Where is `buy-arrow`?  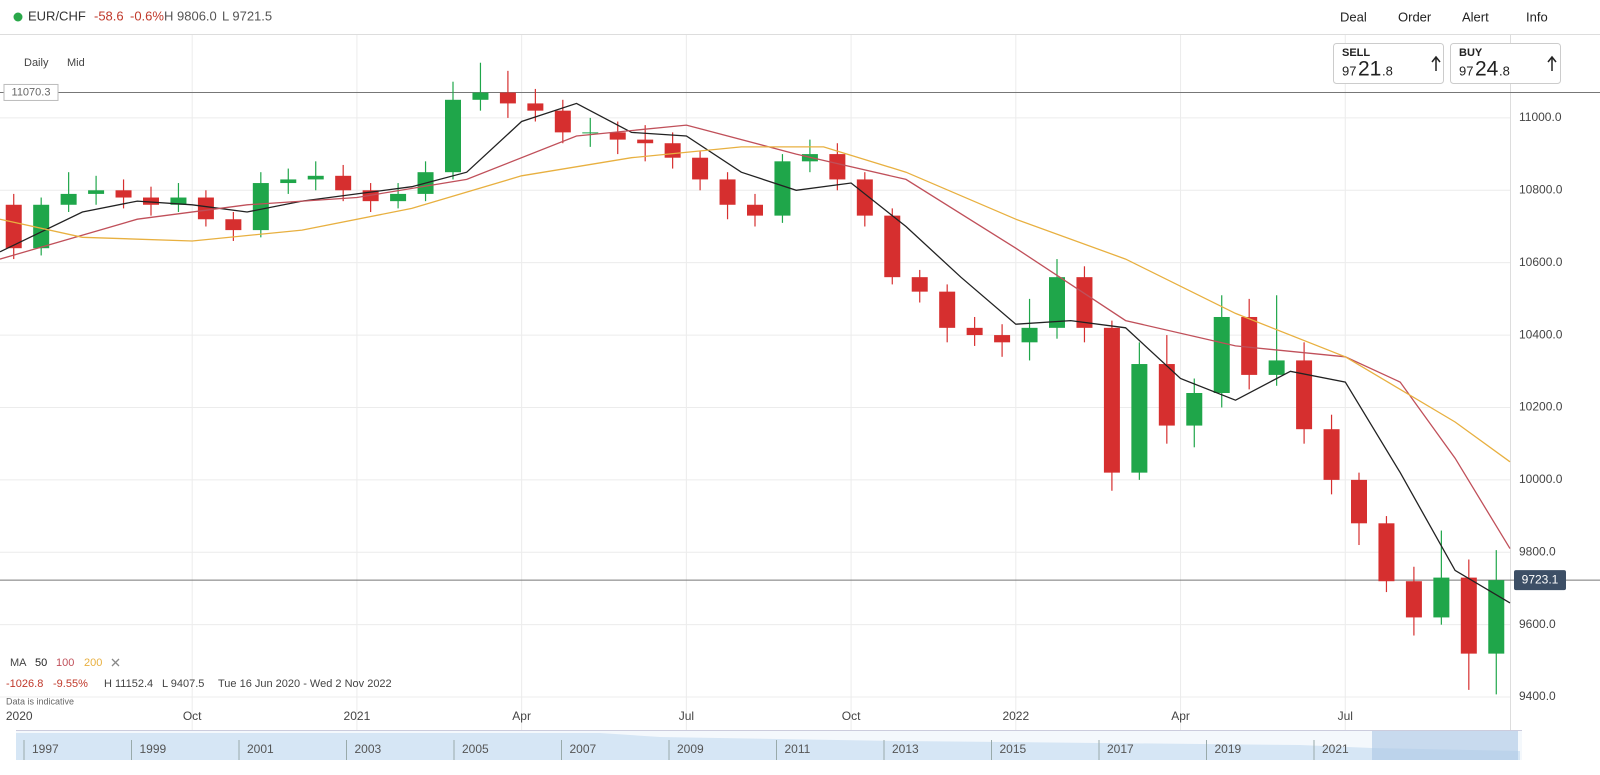 buy-arrow is located at coordinates (1552, 63).